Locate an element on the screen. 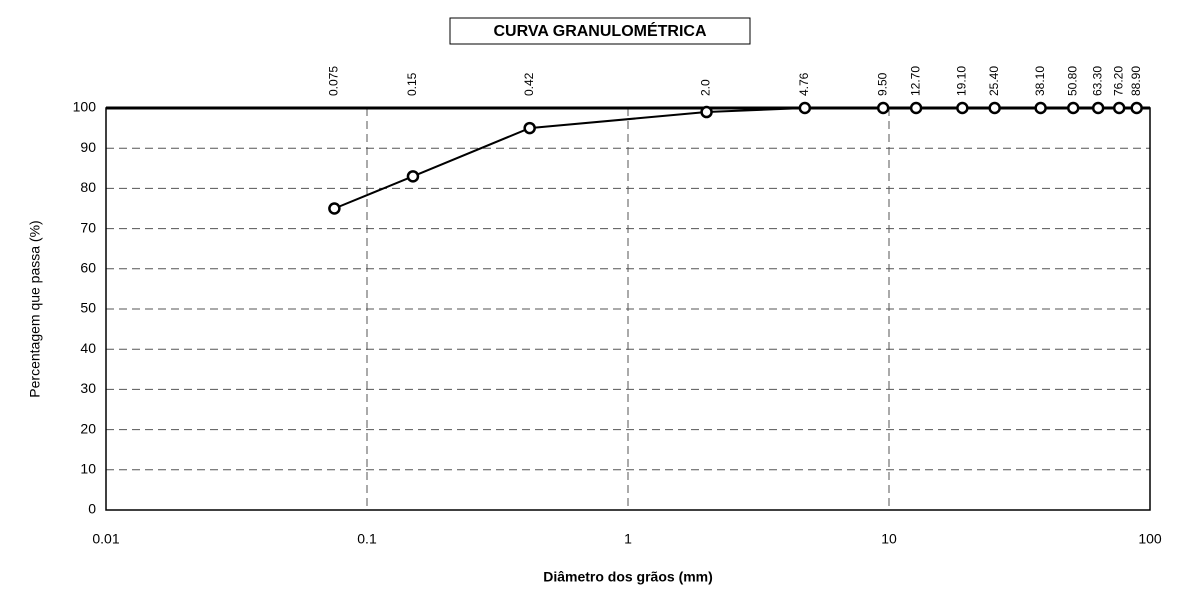  y-tick-label: 20 is located at coordinates (88, 428).